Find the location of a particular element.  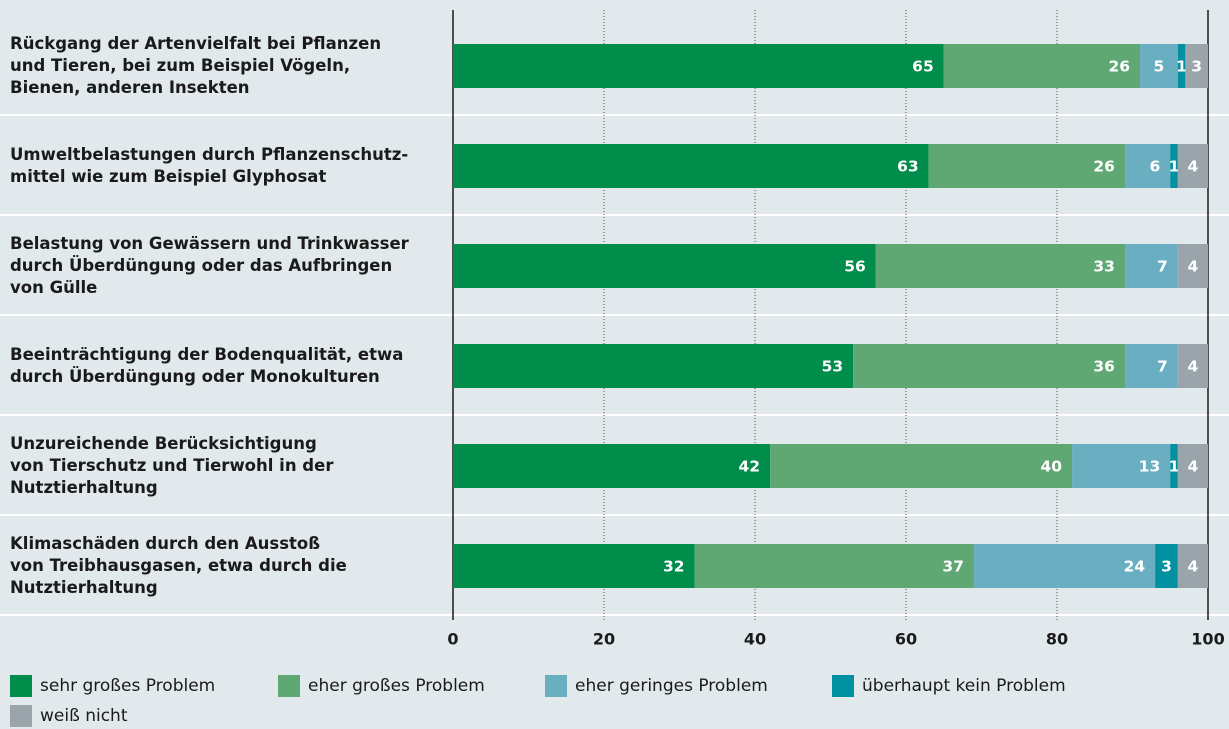

legend-item: sehr großes Problem is located at coordinates (112, 686).